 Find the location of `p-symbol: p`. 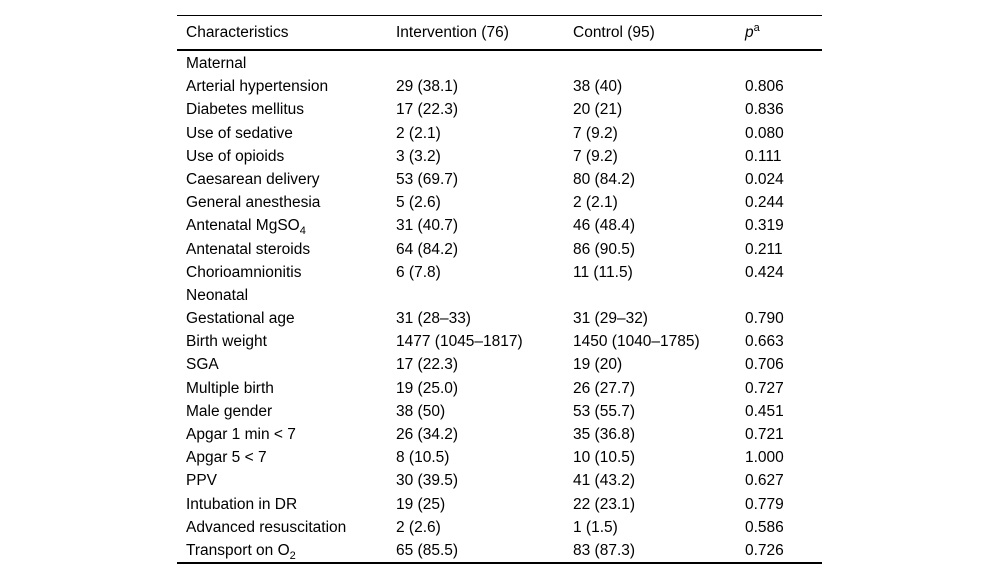

p-symbol: p is located at coordinates (749, 32).